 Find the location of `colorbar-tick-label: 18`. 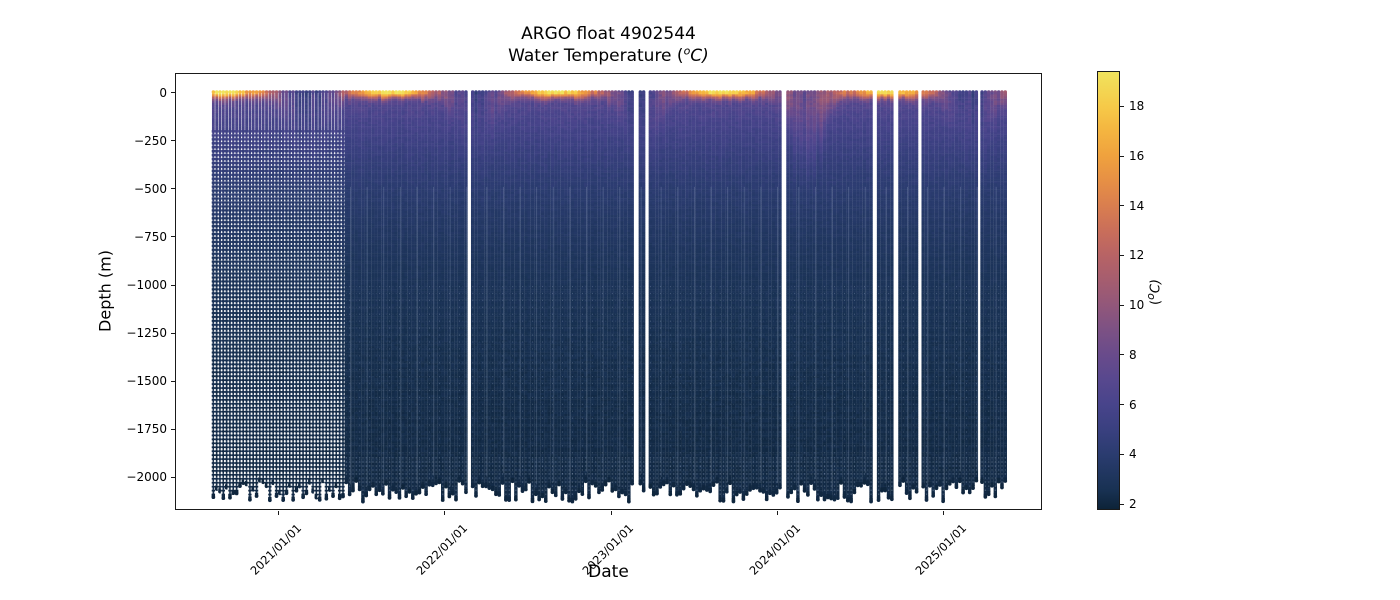

colorbar-tick-label: 18 is located at coordinates (1137, 106).